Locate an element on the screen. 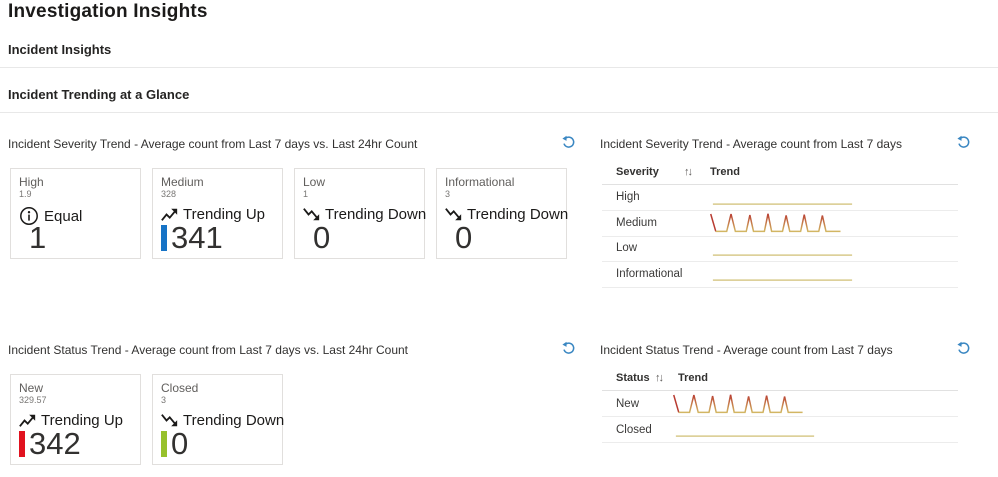  column-header-status: Status is located at coordinates (633, 378).